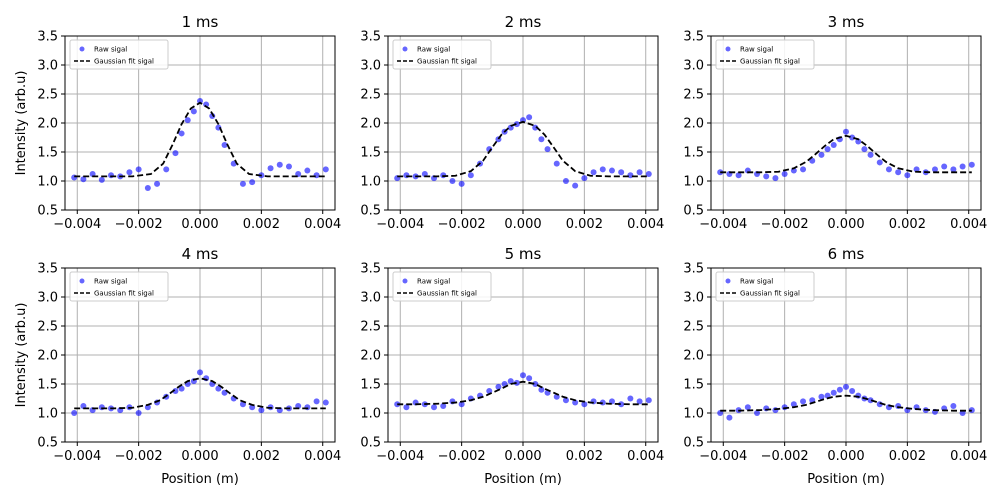 The height and width of the screenshot is (500, 1000). Describe the element at coordinates (846, 155) in the screenshot. I see `series-raw-points` at that location.